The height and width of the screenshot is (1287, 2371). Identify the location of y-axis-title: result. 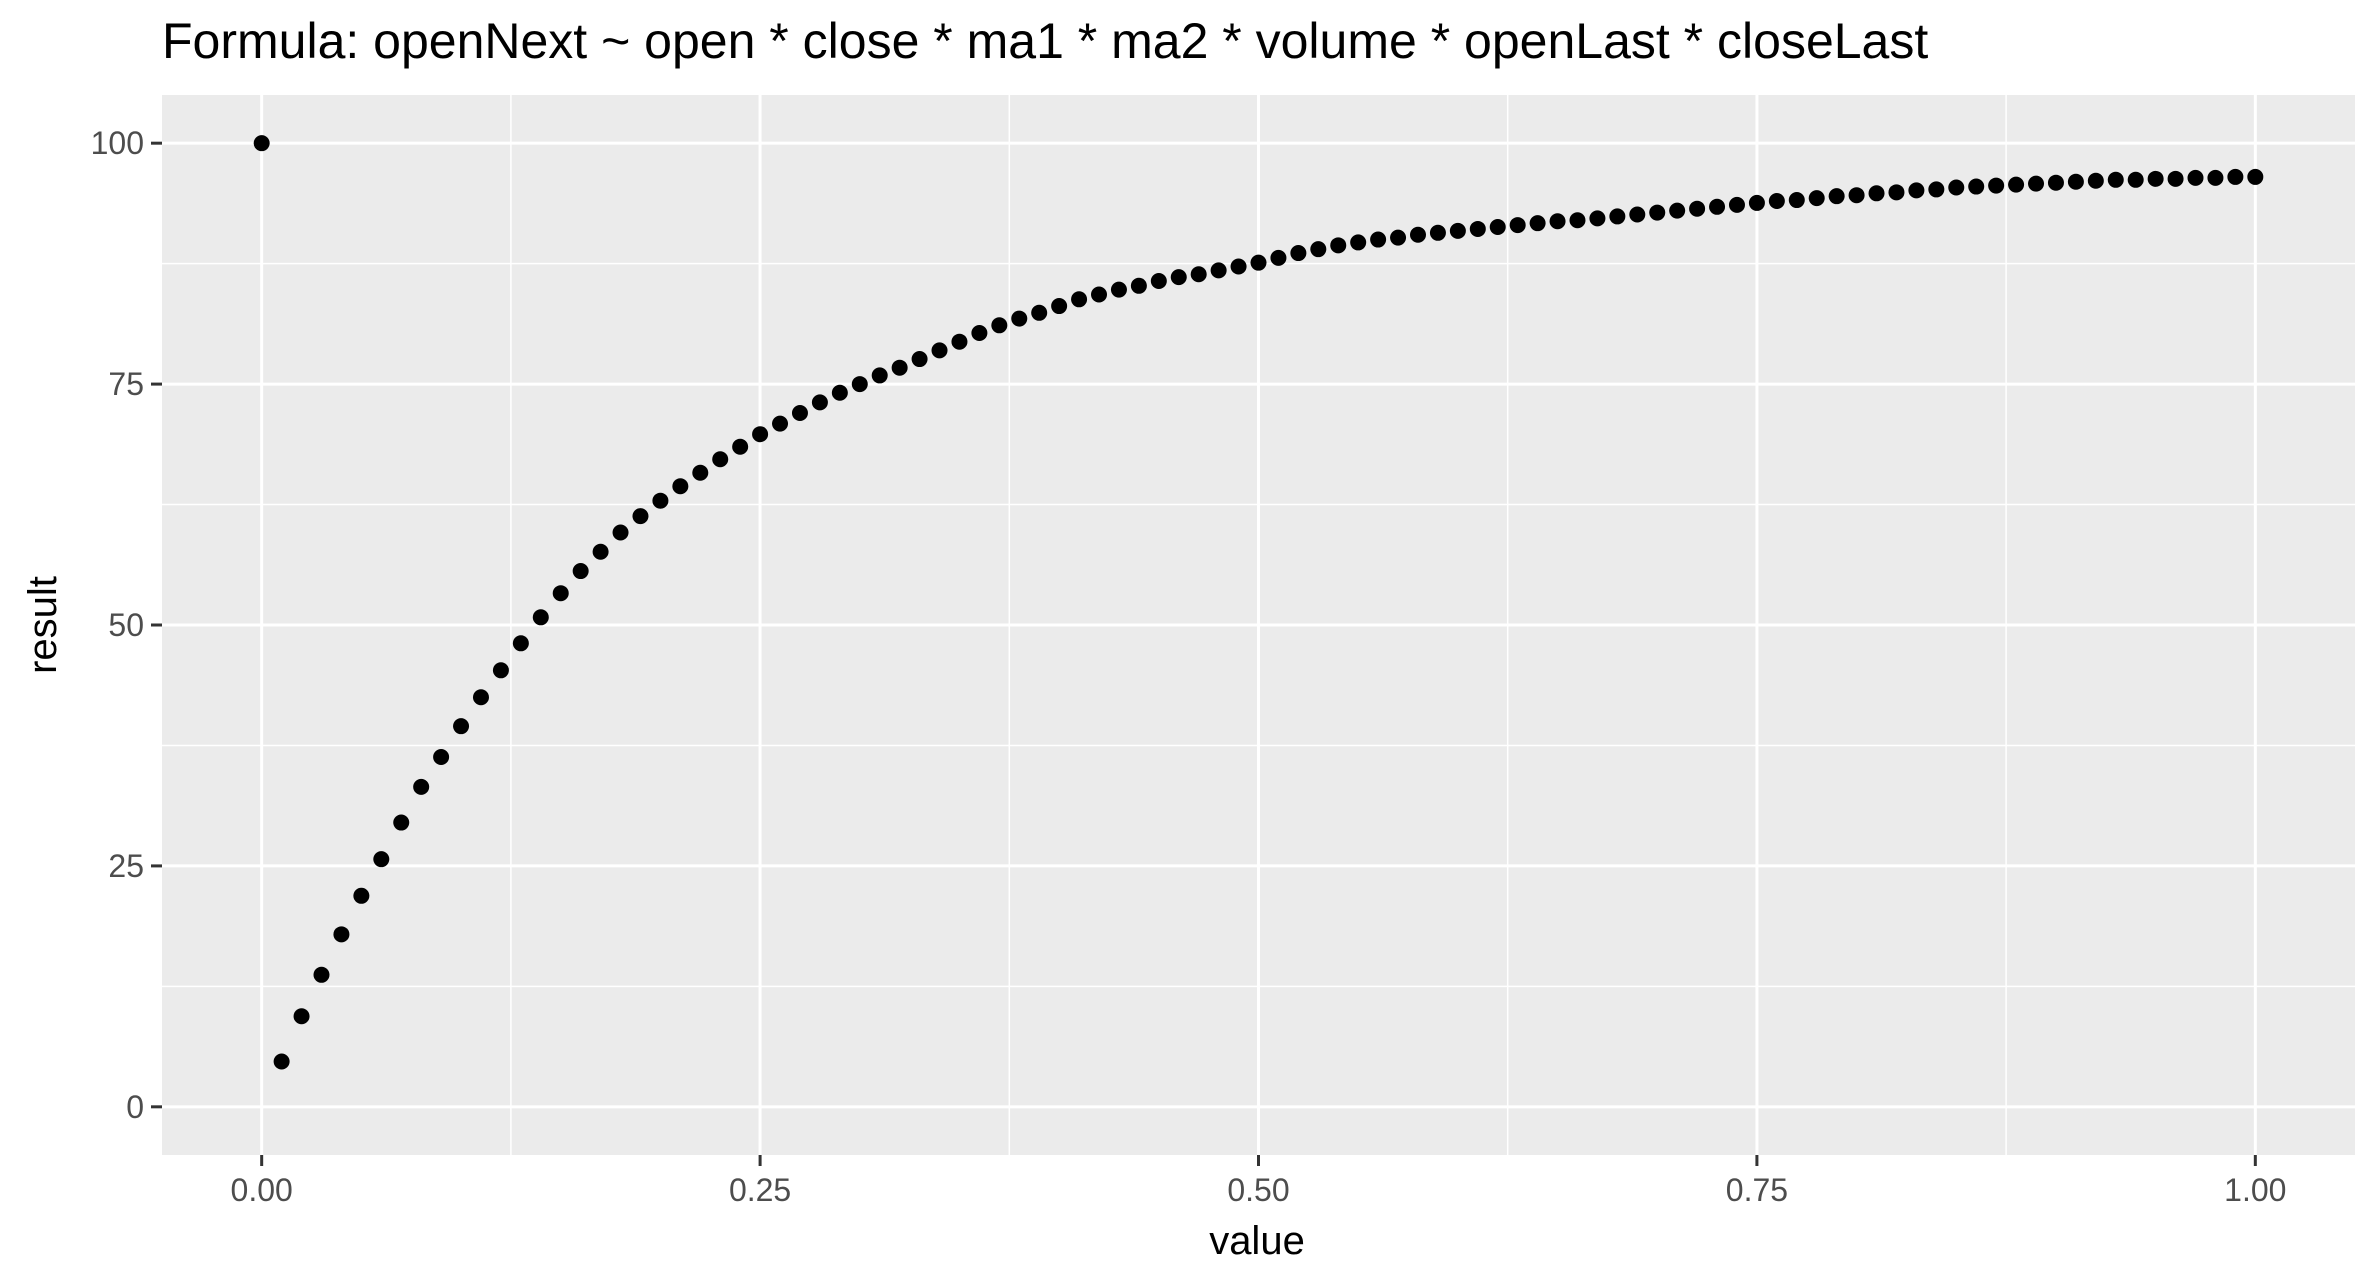
(43, 625).